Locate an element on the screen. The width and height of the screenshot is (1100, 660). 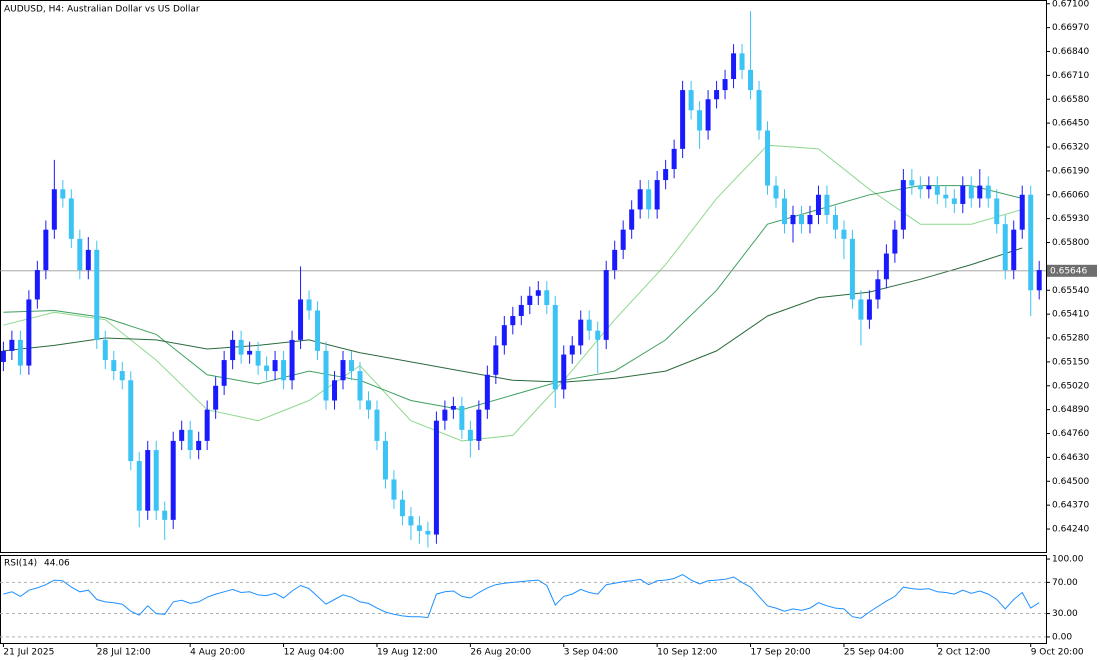
y-tick-label: 0.66190 is located at coordinates (1070, 171).